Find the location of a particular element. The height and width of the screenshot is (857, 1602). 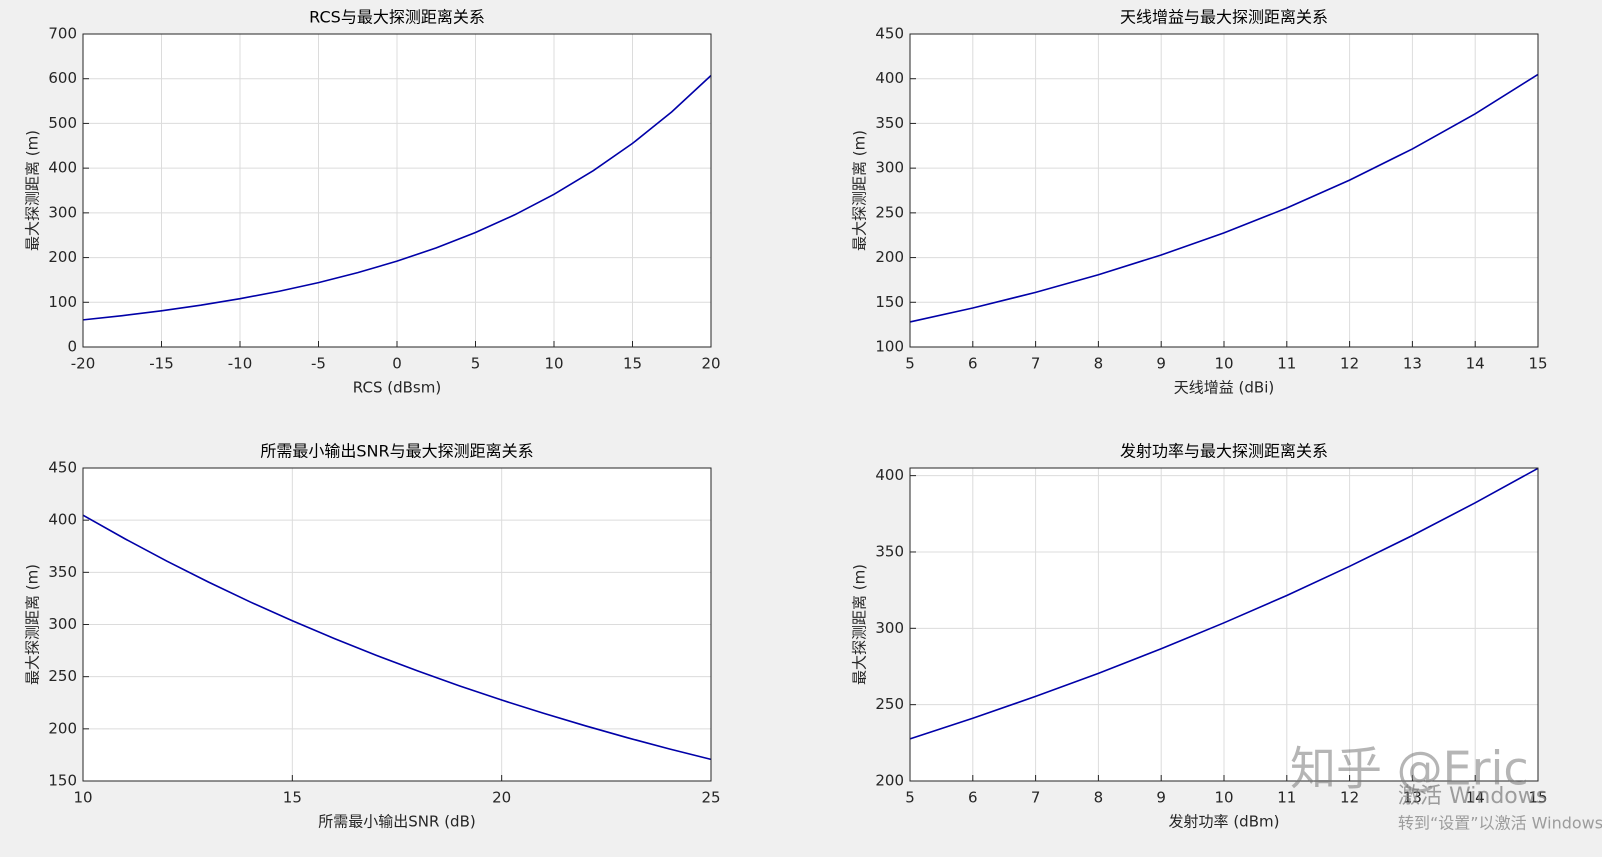

x-tick-label: 0 is located at coordinates (397, 364).